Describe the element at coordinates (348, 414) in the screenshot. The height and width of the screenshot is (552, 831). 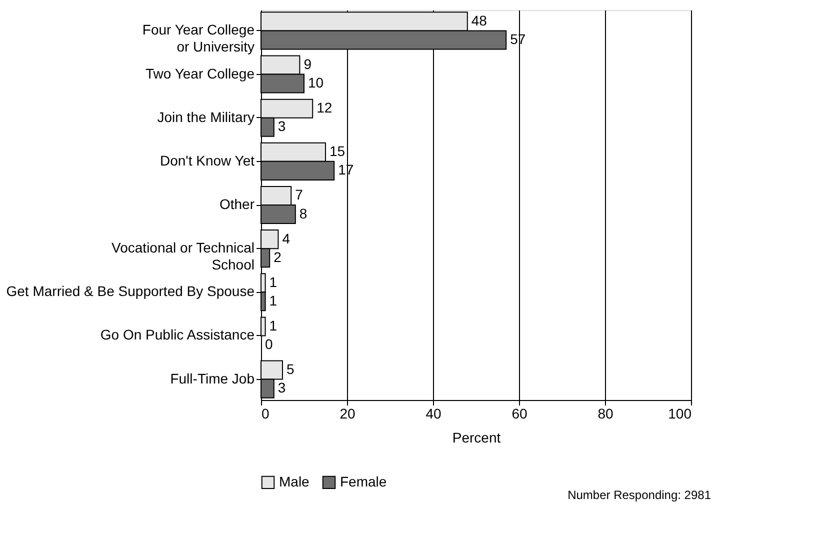
I see `x-tick-label: 20` at that location.